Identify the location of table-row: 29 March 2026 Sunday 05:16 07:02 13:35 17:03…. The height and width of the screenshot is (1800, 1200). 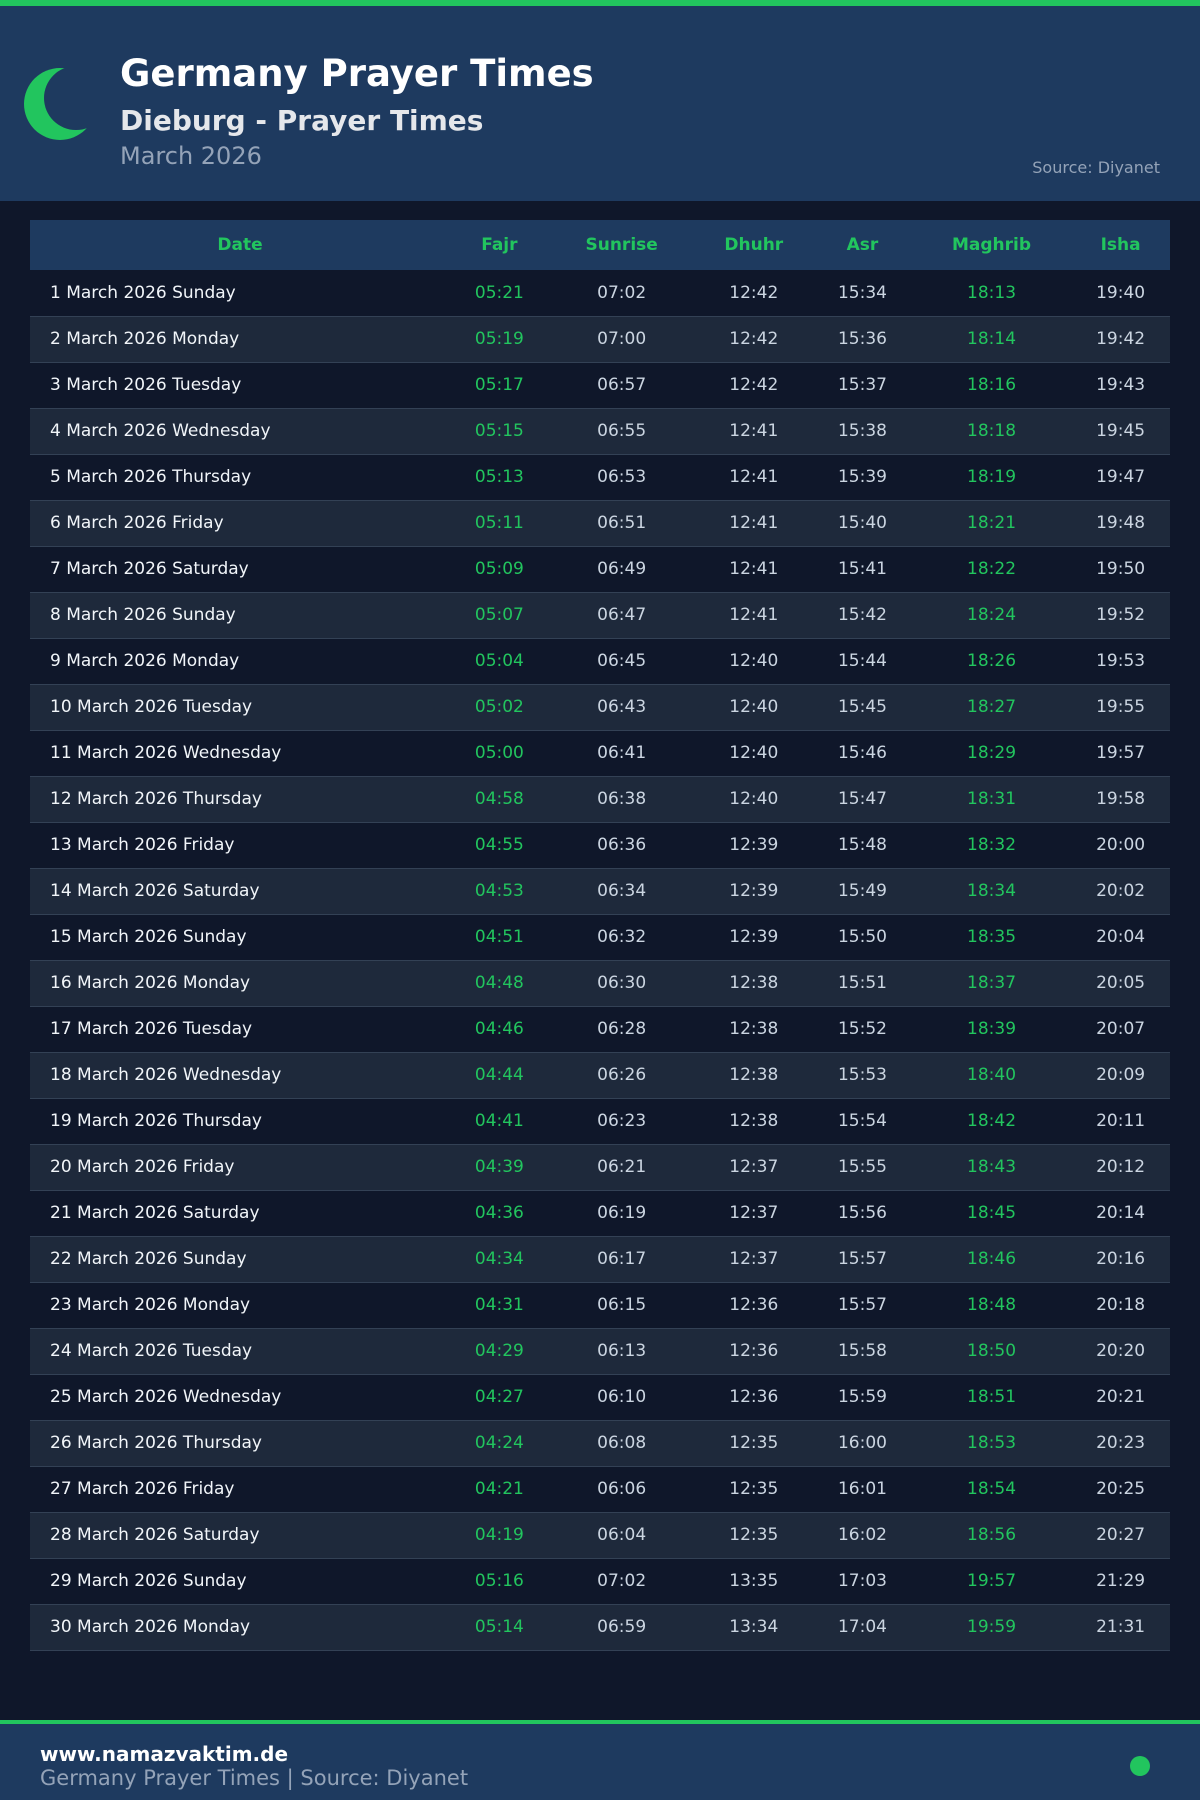
(600, 1581).